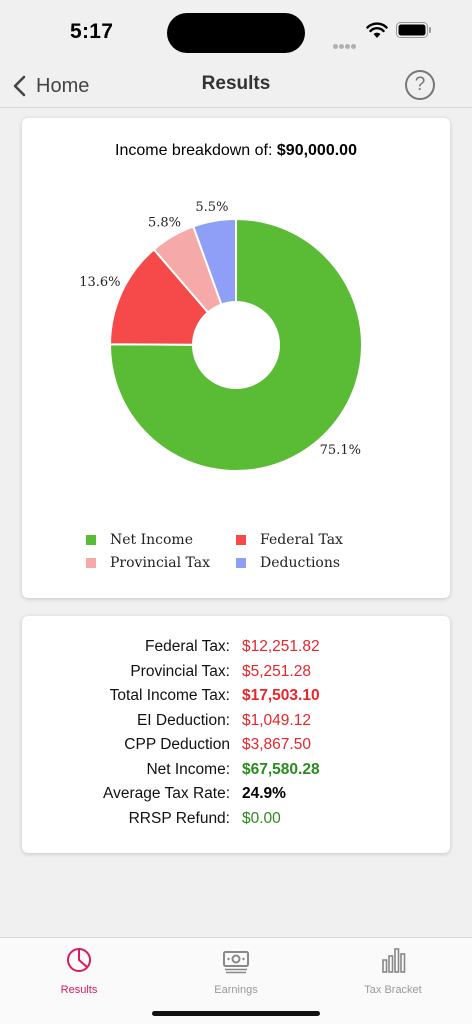 This screenshot has width=472, height=1024. I want to click on result-value: $12,251.82, so click(281, 646).